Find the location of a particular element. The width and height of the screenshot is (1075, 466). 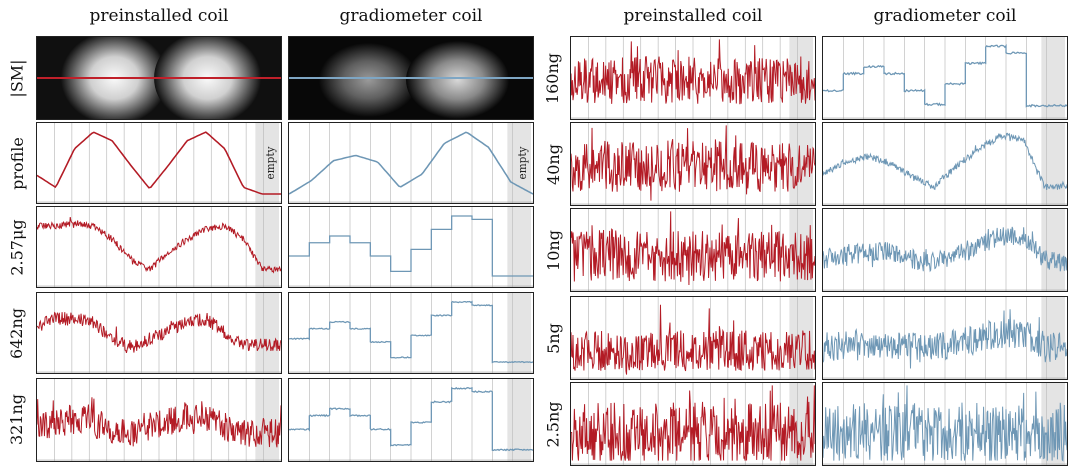

p10ng-gradiometer-svg is located at coordinates (945, 250).